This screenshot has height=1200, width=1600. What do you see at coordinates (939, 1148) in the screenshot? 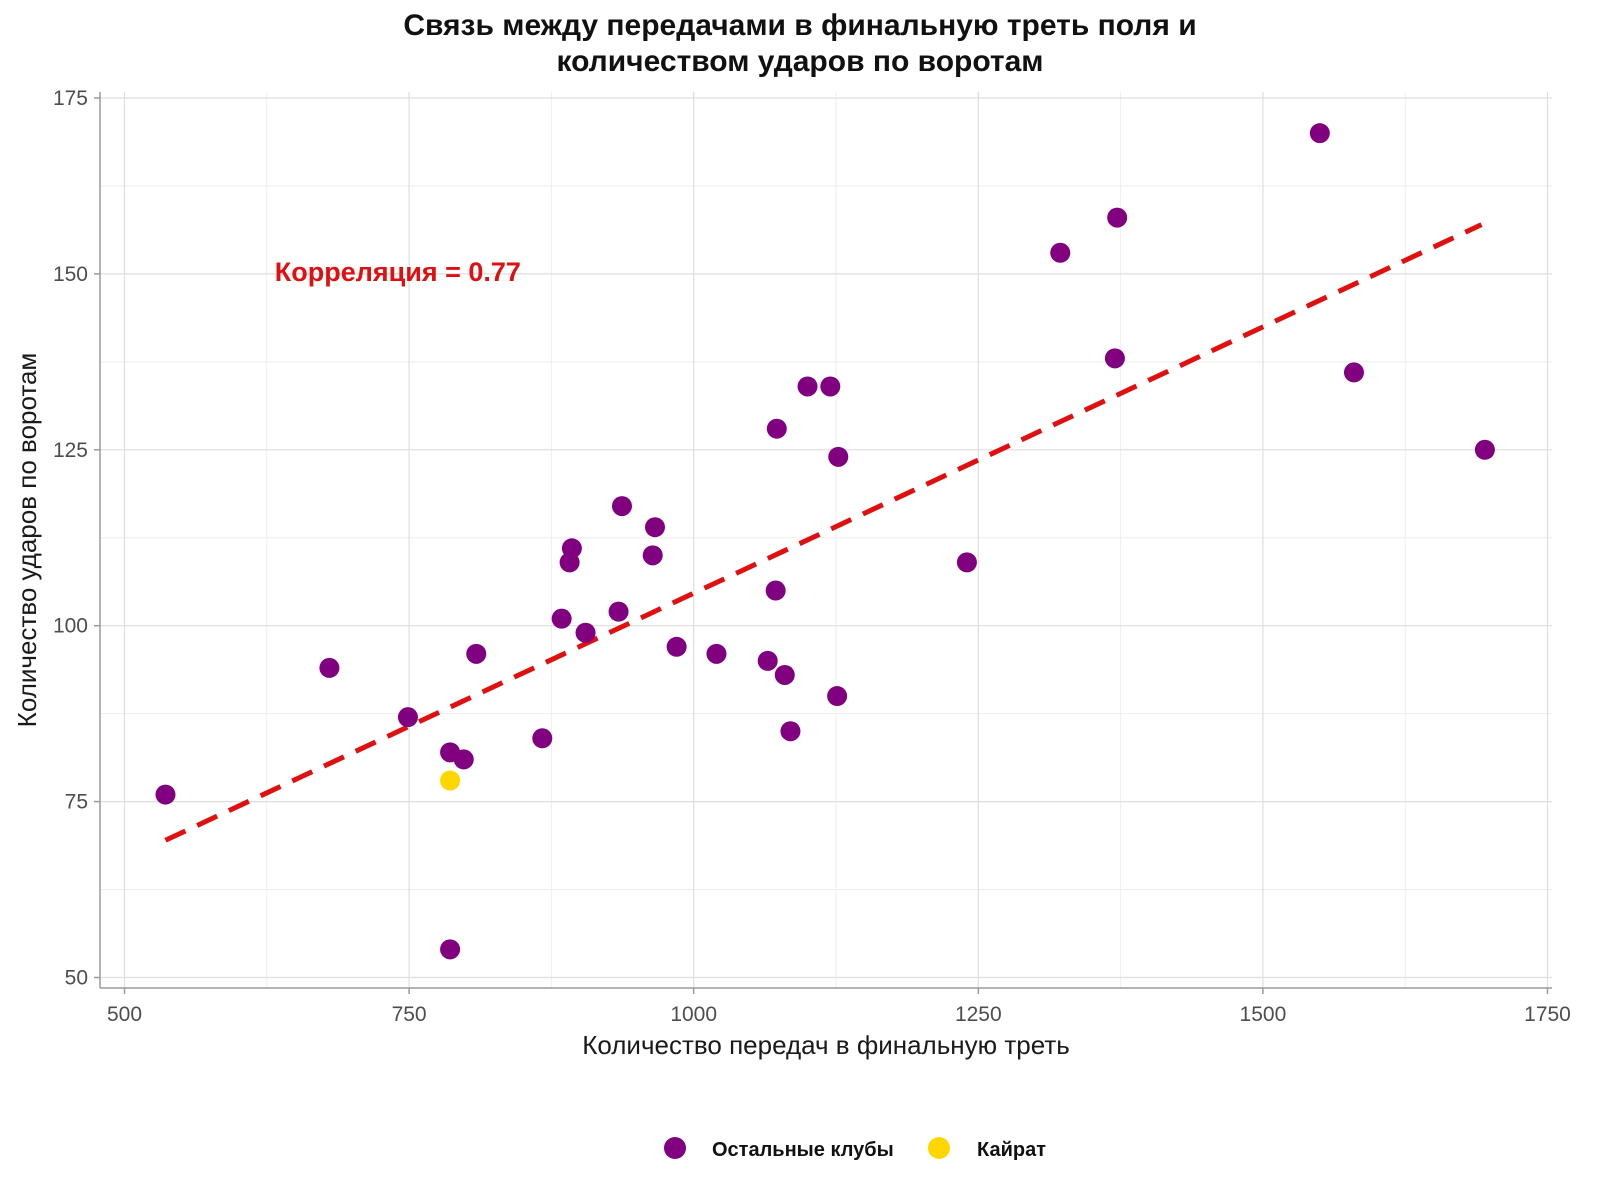
I see `legend-swatch-kairat` at bounding box center [939, 1148].